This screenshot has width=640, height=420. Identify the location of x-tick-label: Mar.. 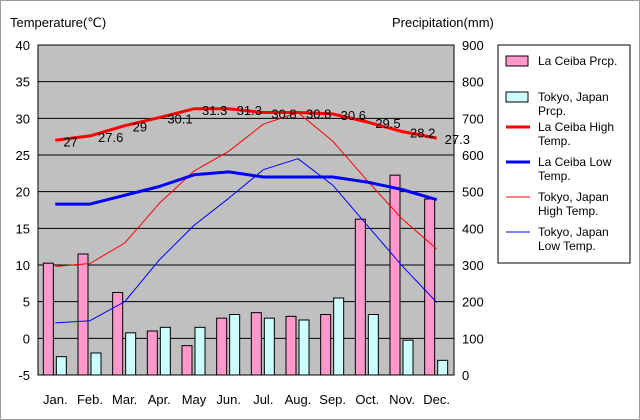
(124, 399).